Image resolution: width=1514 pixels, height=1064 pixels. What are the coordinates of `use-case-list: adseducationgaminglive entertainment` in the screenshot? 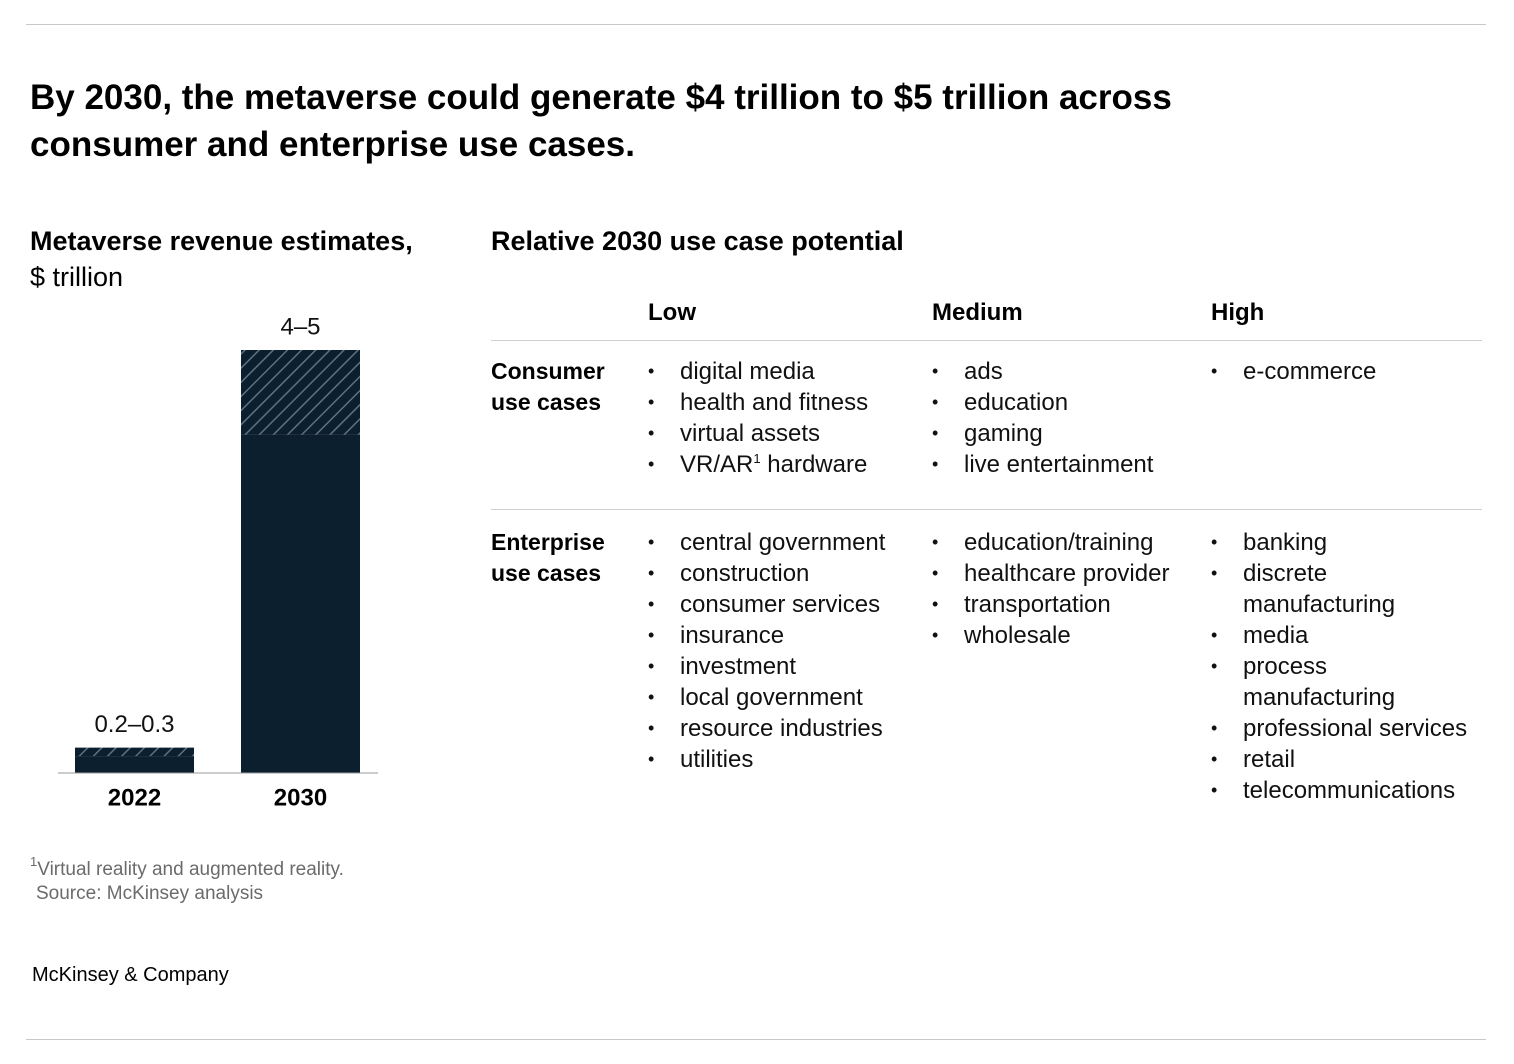 It's located at (1067, 418).